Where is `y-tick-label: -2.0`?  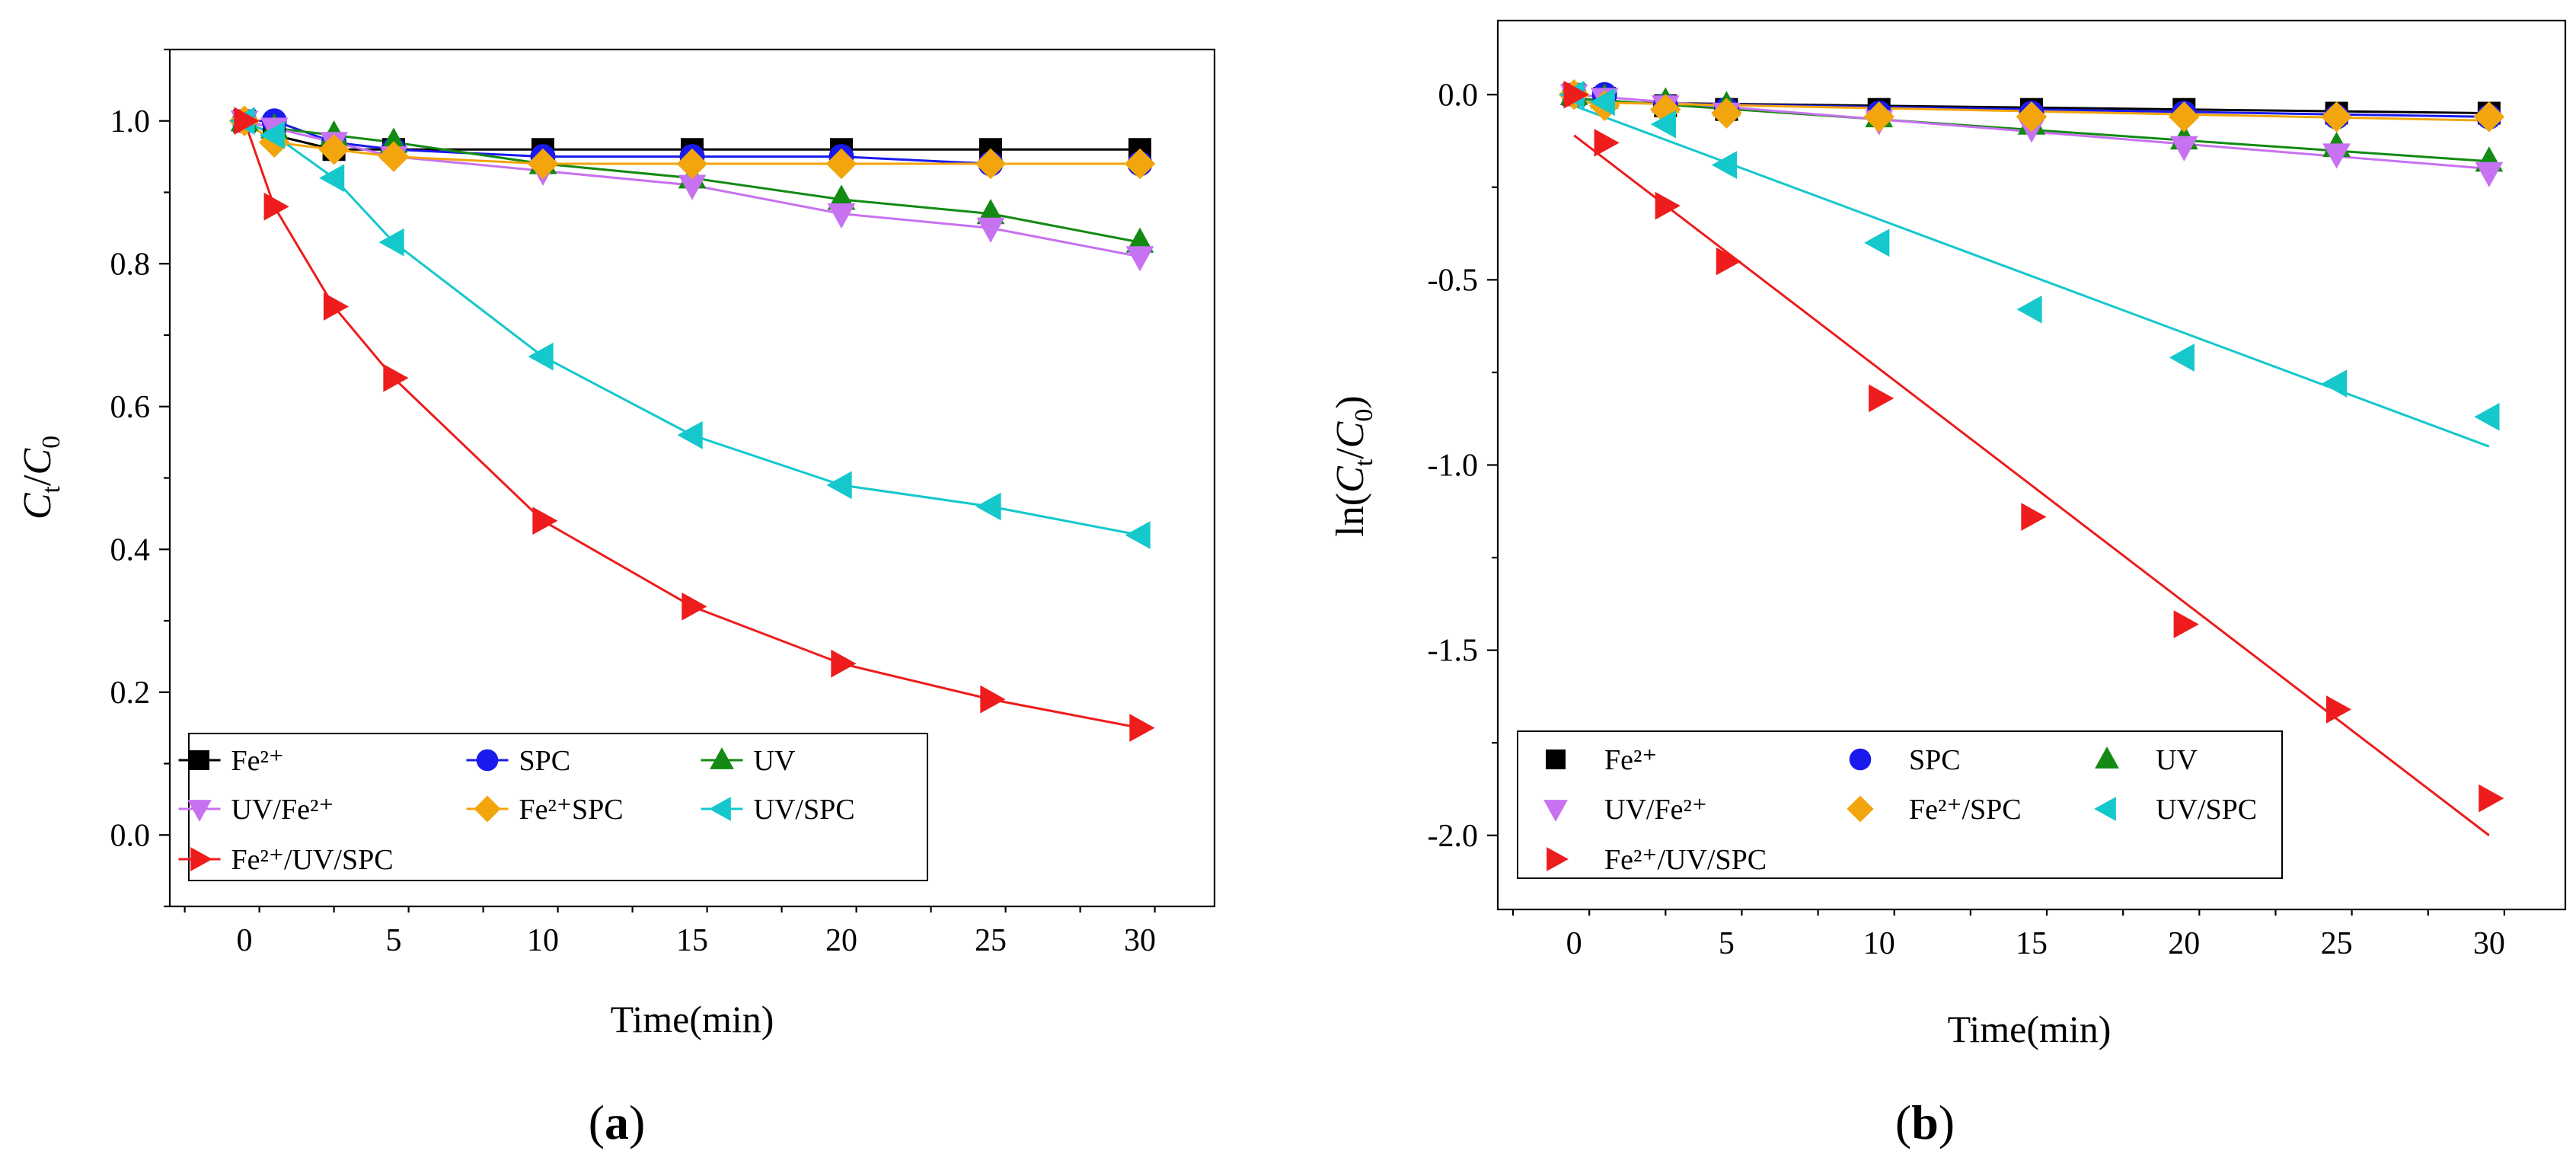
y-tick-label: -2.0 is located at coordinates (1453, 836).